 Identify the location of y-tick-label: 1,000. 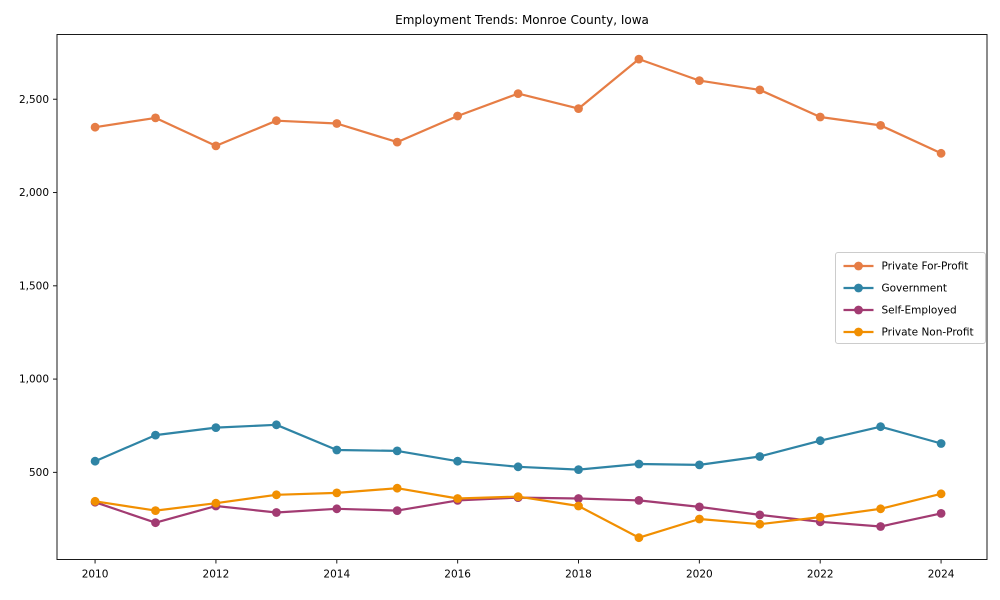
(34, 380).